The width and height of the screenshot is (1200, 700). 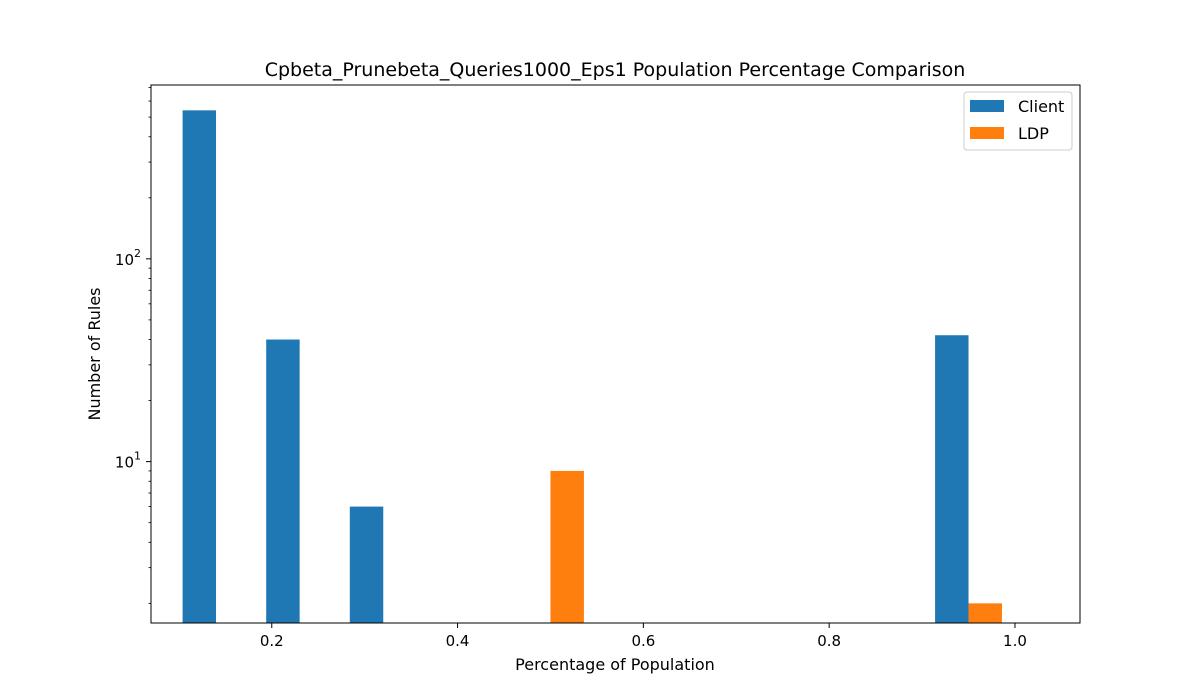 I want to click on y-tick-label-0: 10¹, so click(x=128, y=461).